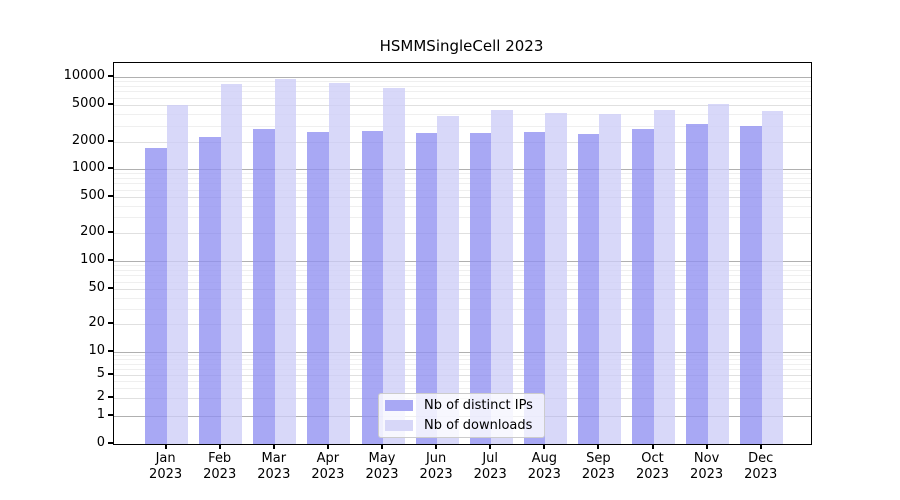 This screenshot has height=500, width=900. I want to click on x-tick-label: Mar 2023, so click(274, 466).